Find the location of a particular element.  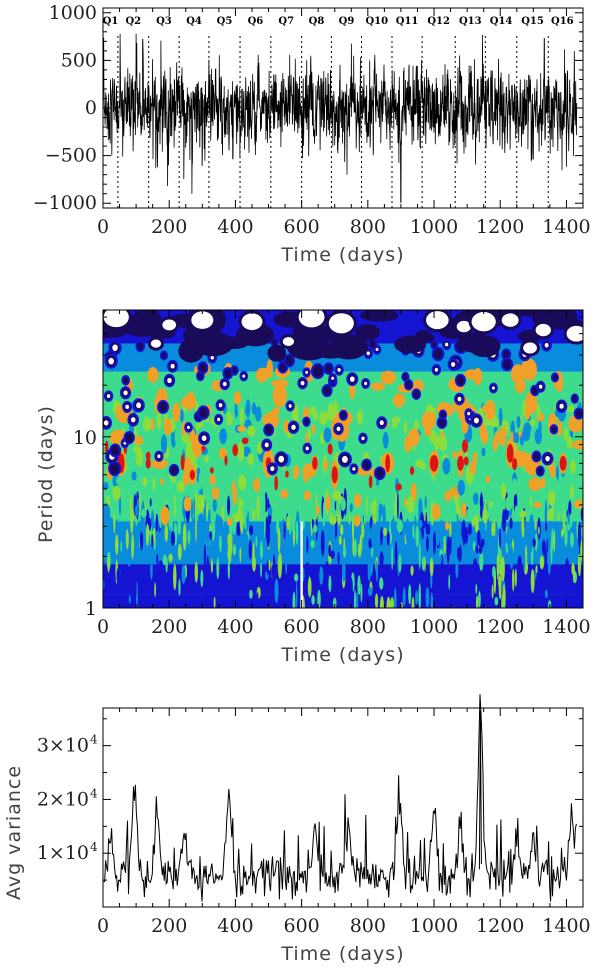

x-tick-label: 0 is located at coordinates (103, 227).